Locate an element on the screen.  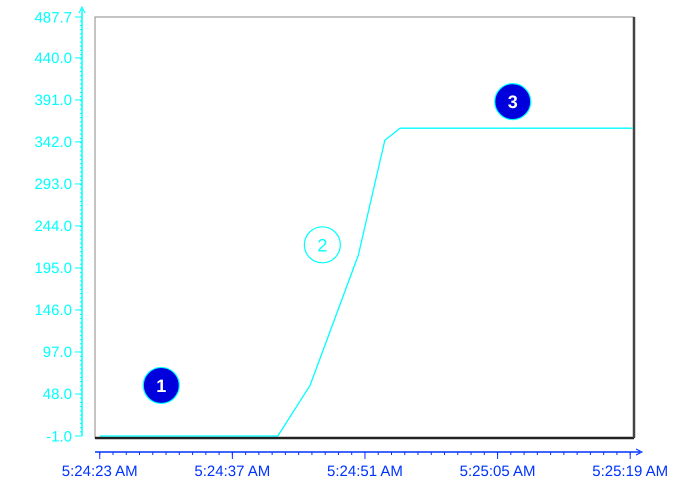
y-tick-label: -1.0 is located at coordinates (59, 437).